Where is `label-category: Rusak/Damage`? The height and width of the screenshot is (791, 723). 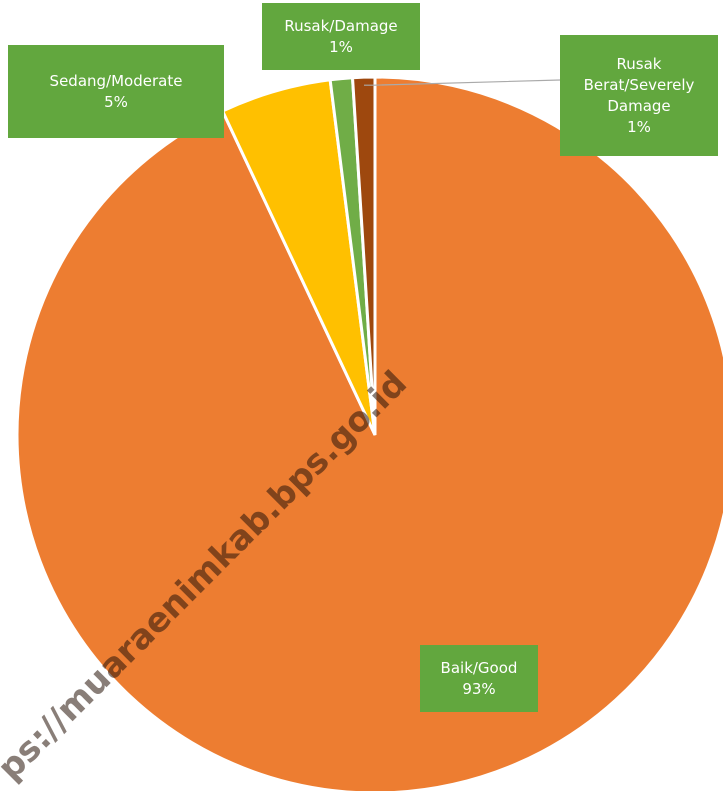 label-category: Rusak/Damage is located at coordinates (341, 25).